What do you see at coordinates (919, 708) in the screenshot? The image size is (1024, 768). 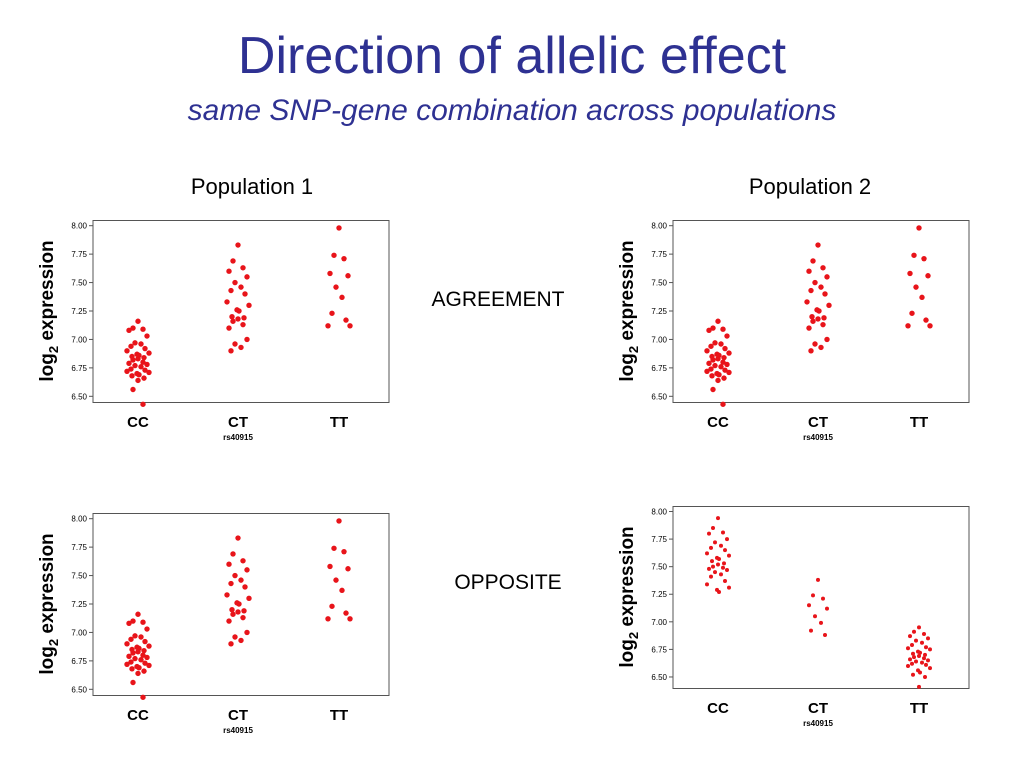 I see `x-tick-label: TT` at bounding box center [919, 708].